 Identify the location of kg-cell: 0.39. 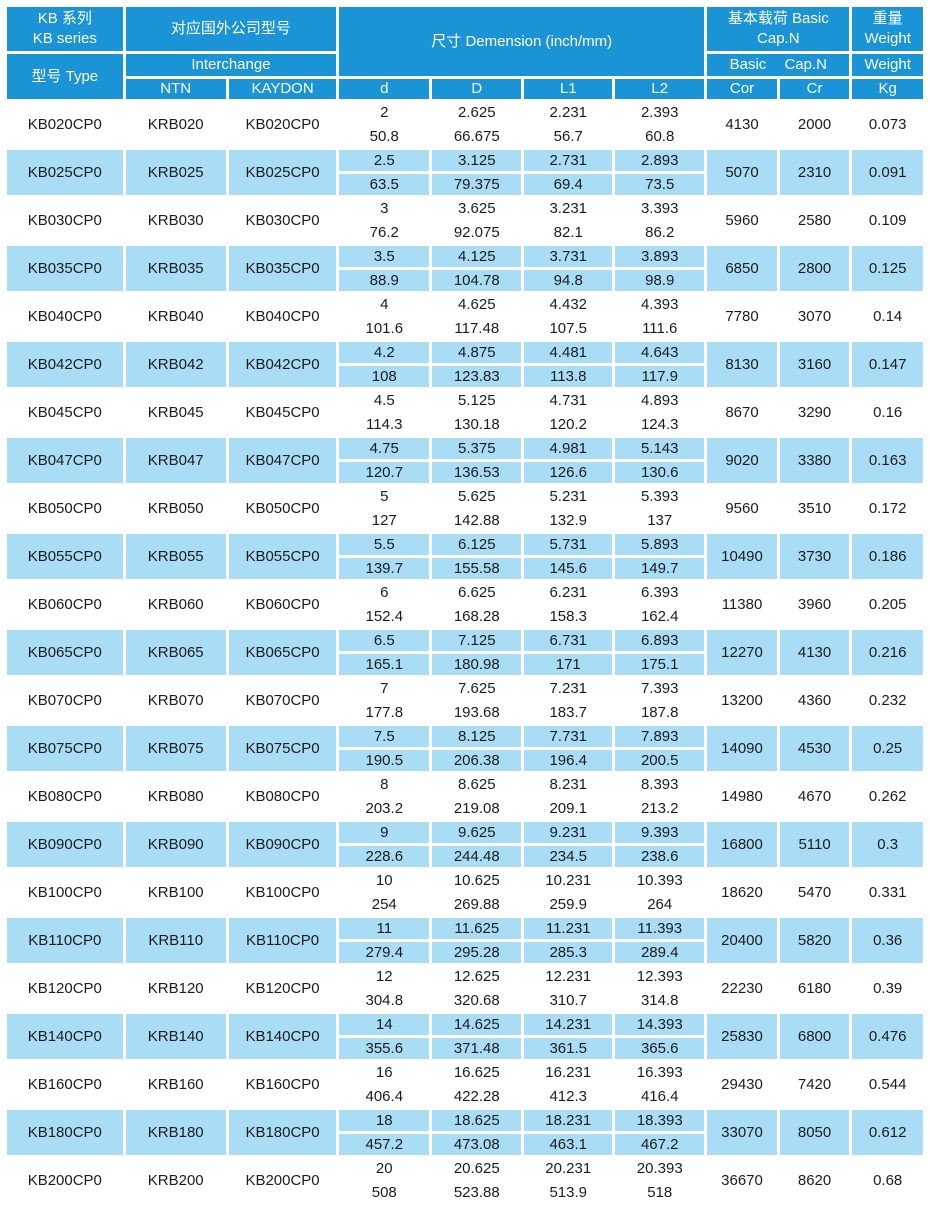
(887, 988).